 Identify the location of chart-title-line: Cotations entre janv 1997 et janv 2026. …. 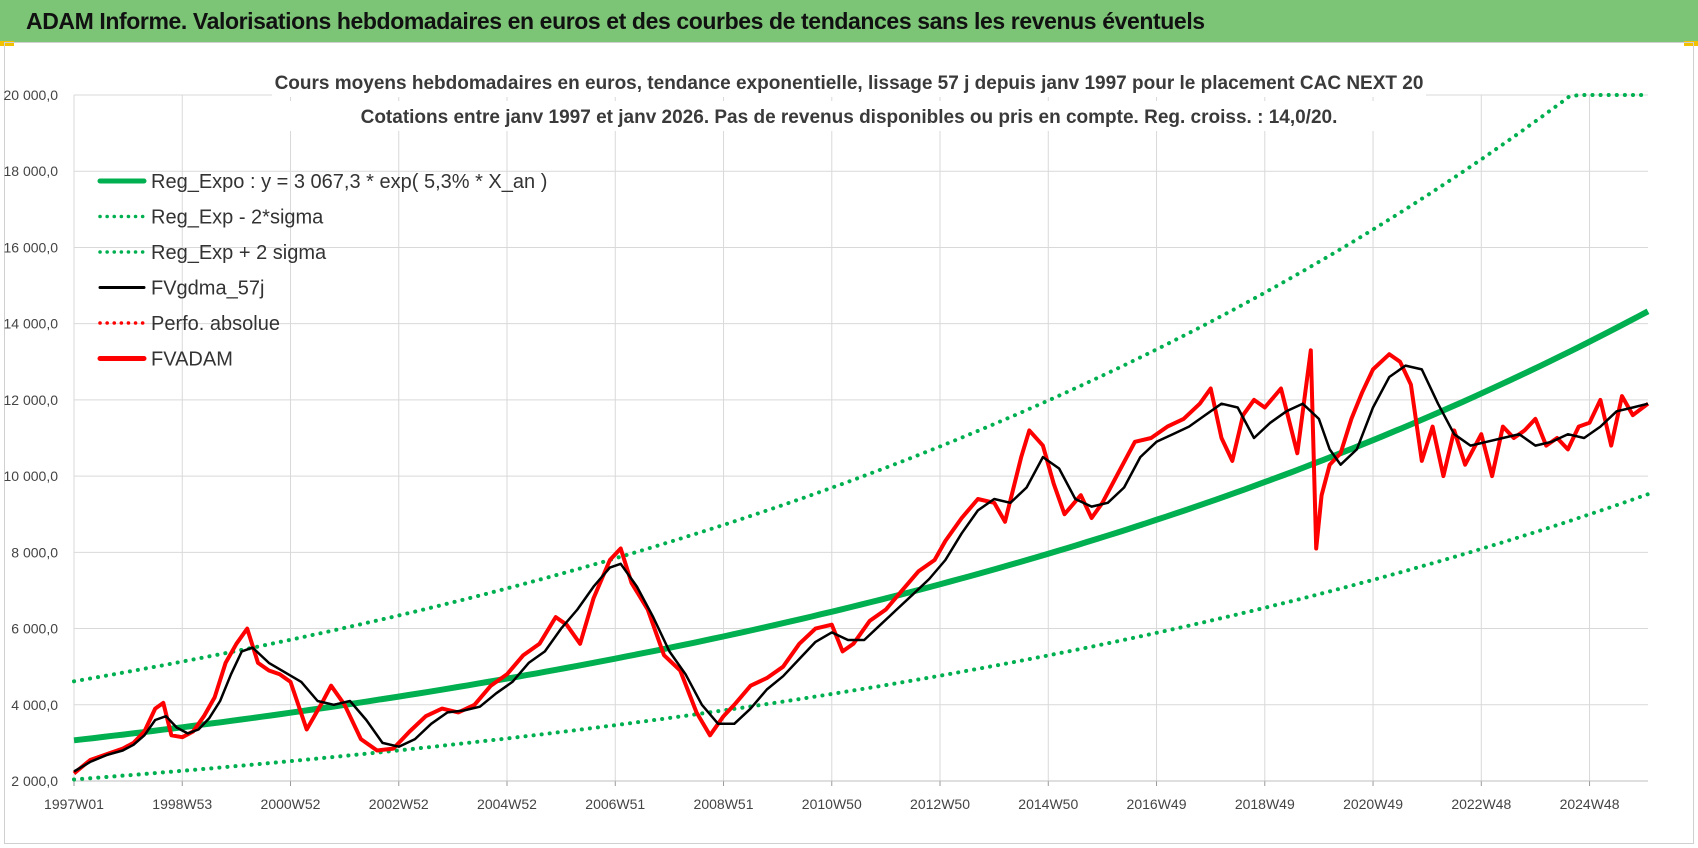
(849, 117).